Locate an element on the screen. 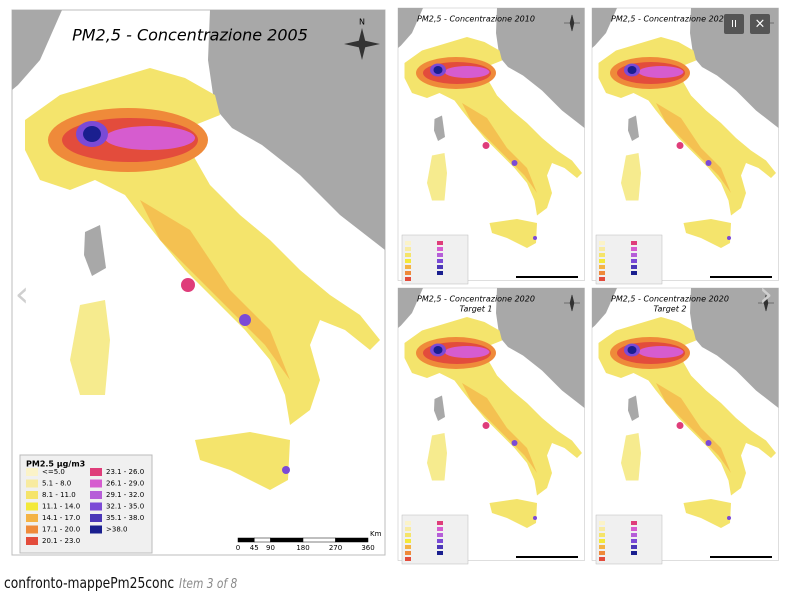 This screenshot has height=600, width=788. legend-label: 29.1 - 32.0 is located at coordinates (125, 495).